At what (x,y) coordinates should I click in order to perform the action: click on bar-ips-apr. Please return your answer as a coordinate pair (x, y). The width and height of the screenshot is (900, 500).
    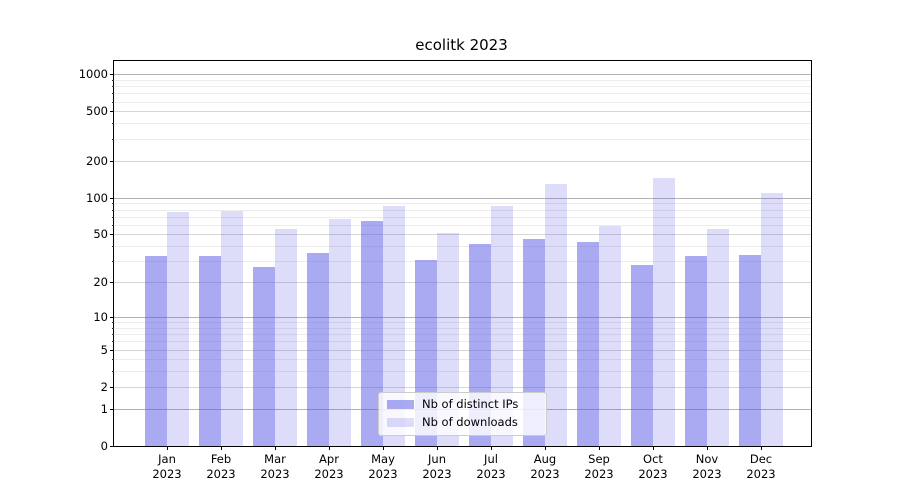
    Looking at the image, I should click on (318, 349).